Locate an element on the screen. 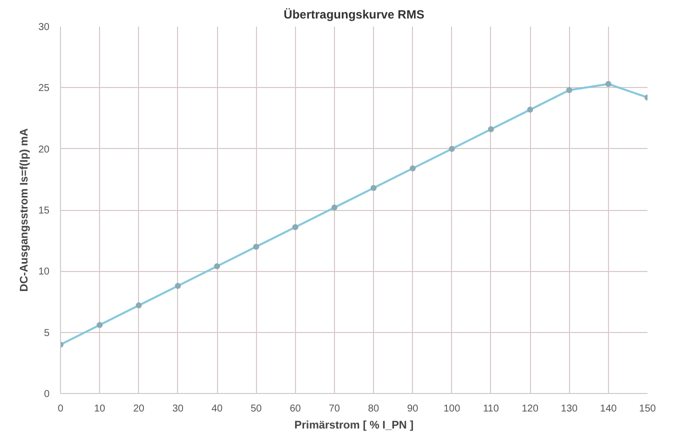 The width and height of the screenshot is (678, 440). x-tick-label: 90 is located at coordinates (413, 409).